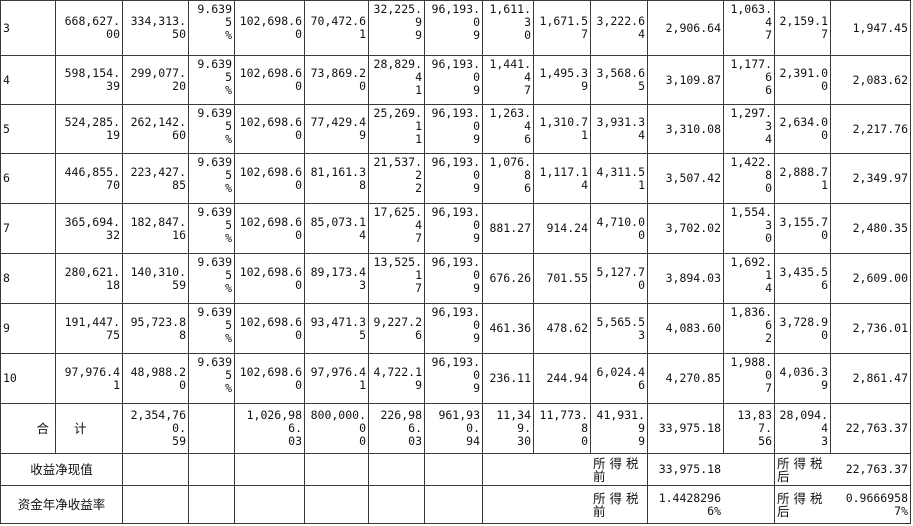 This screenshot has width=913, height=526. I want to click on cell-r2-c2: 262,142.60, so click(158, 128).